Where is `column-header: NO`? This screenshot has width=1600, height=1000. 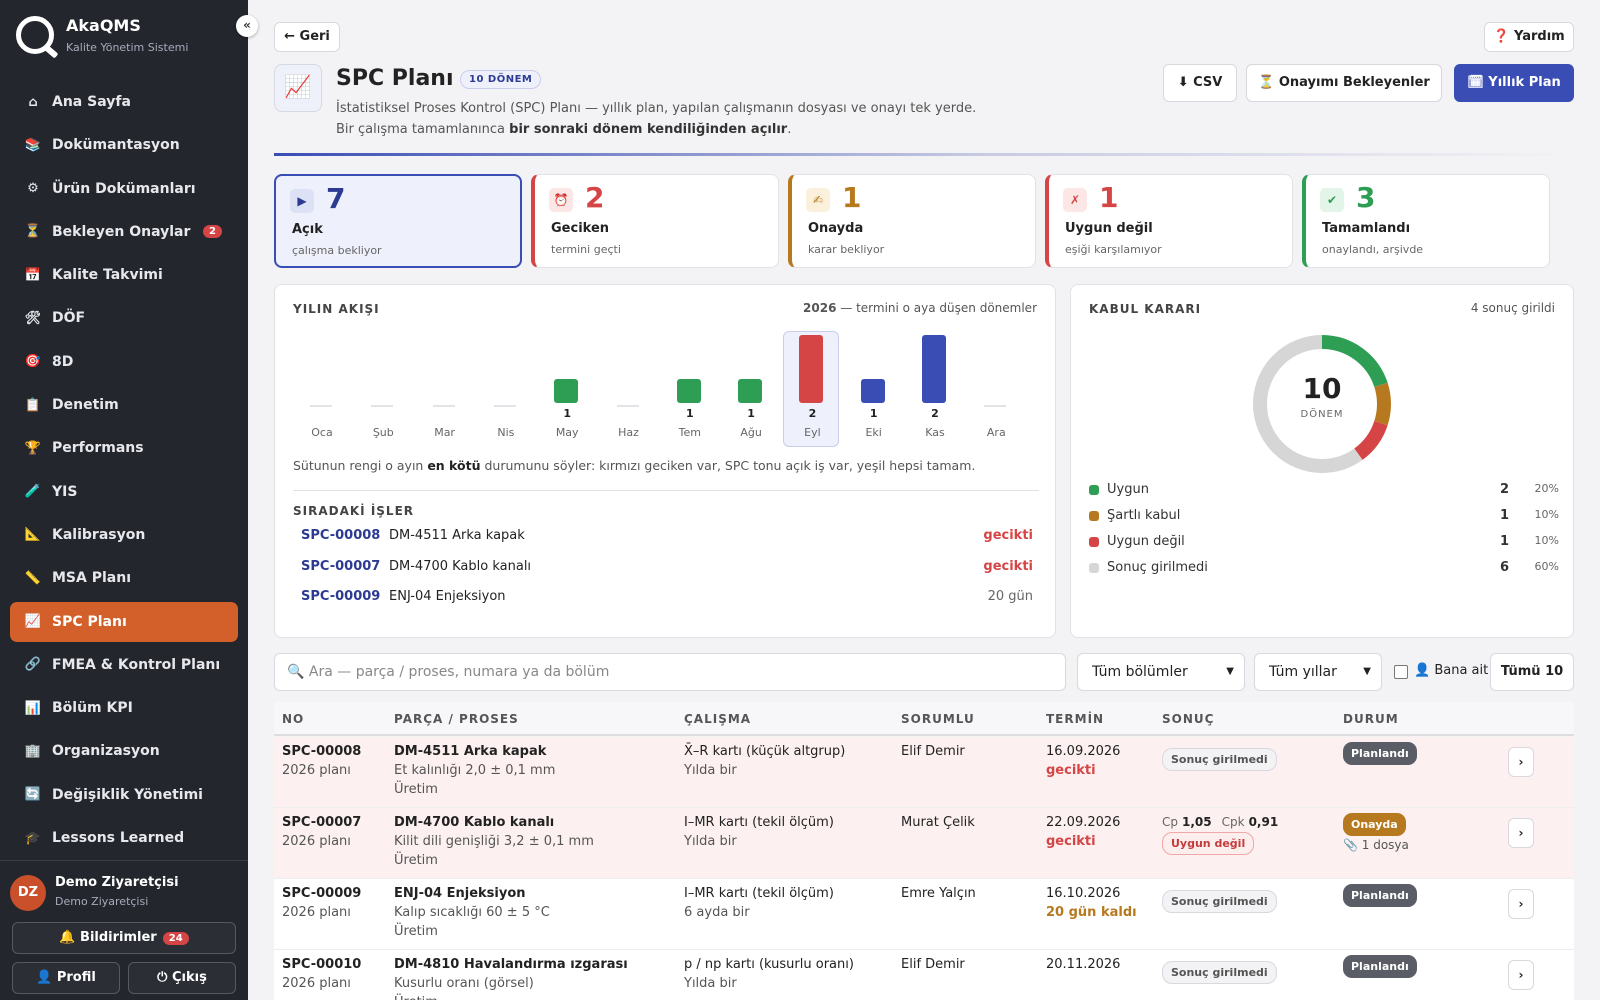 column-header: NO is located at coordinates (293, 719).